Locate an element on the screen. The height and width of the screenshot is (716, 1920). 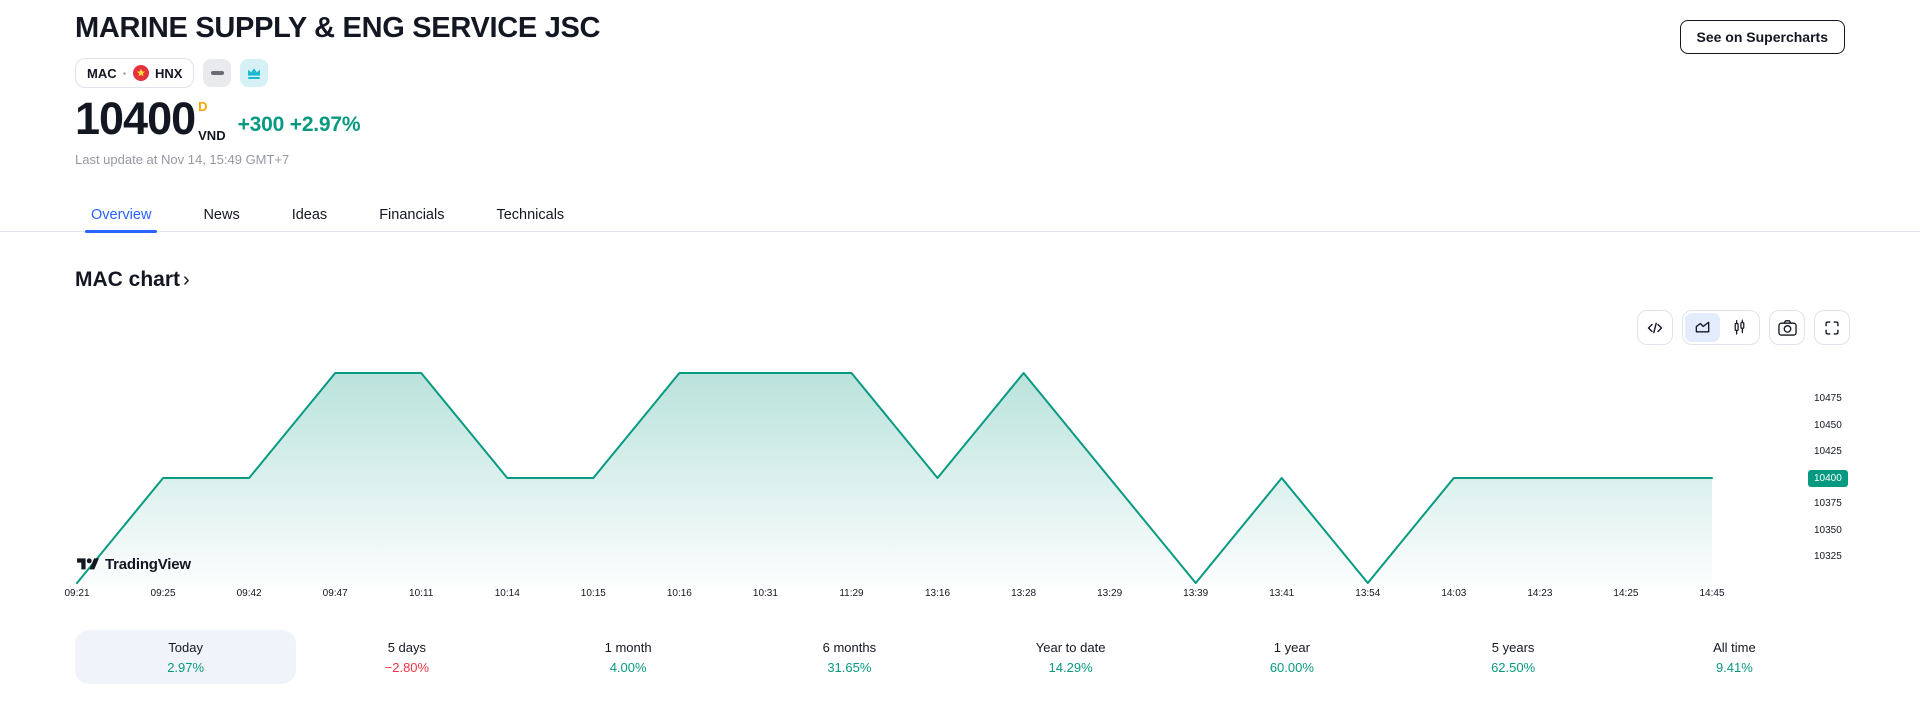
market-status-badge is located at coordinates (217, 73).